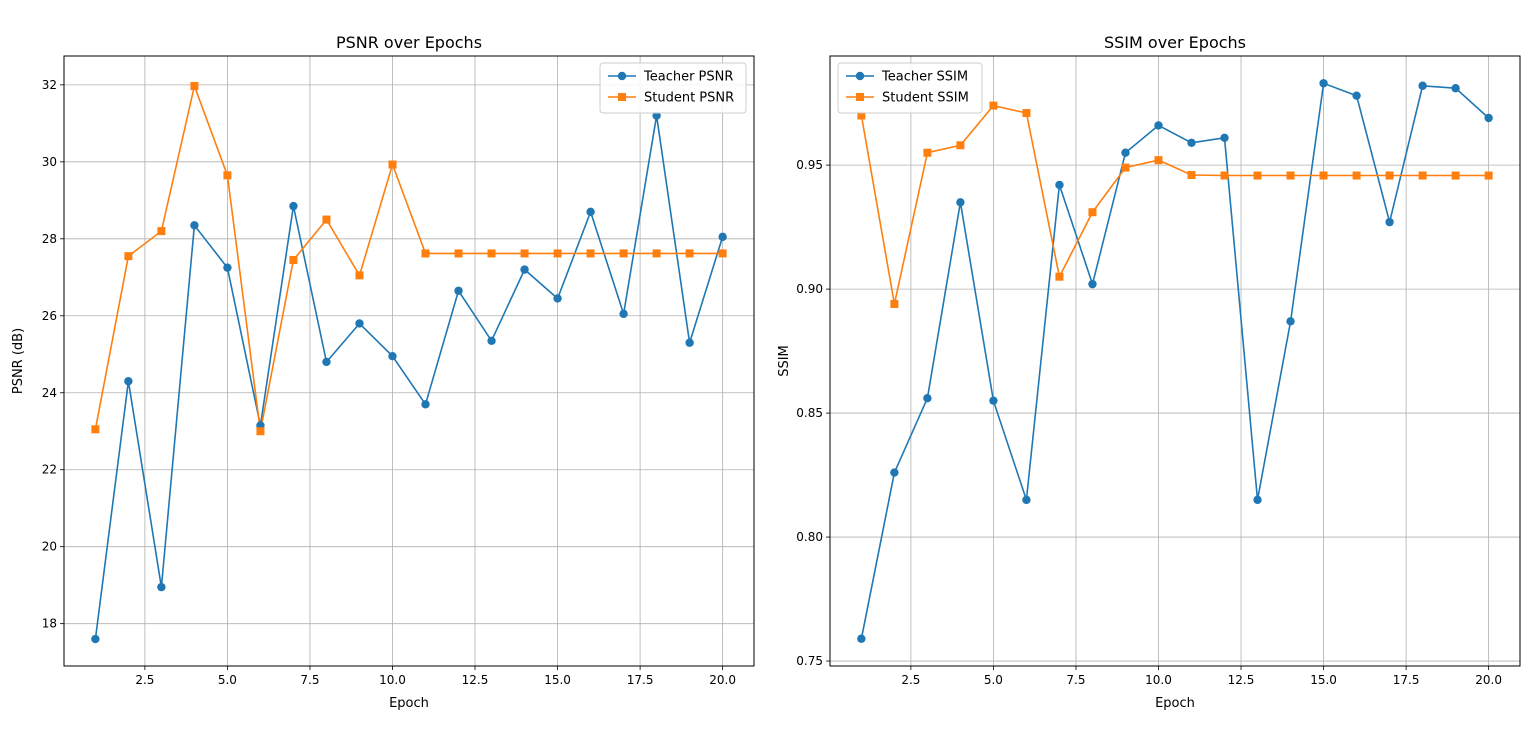  What do you see at coordinates (1241, 680) in the screenshot?
I see `ssim-x-tick-label: 12.5` at bounding box center [1241, 680].